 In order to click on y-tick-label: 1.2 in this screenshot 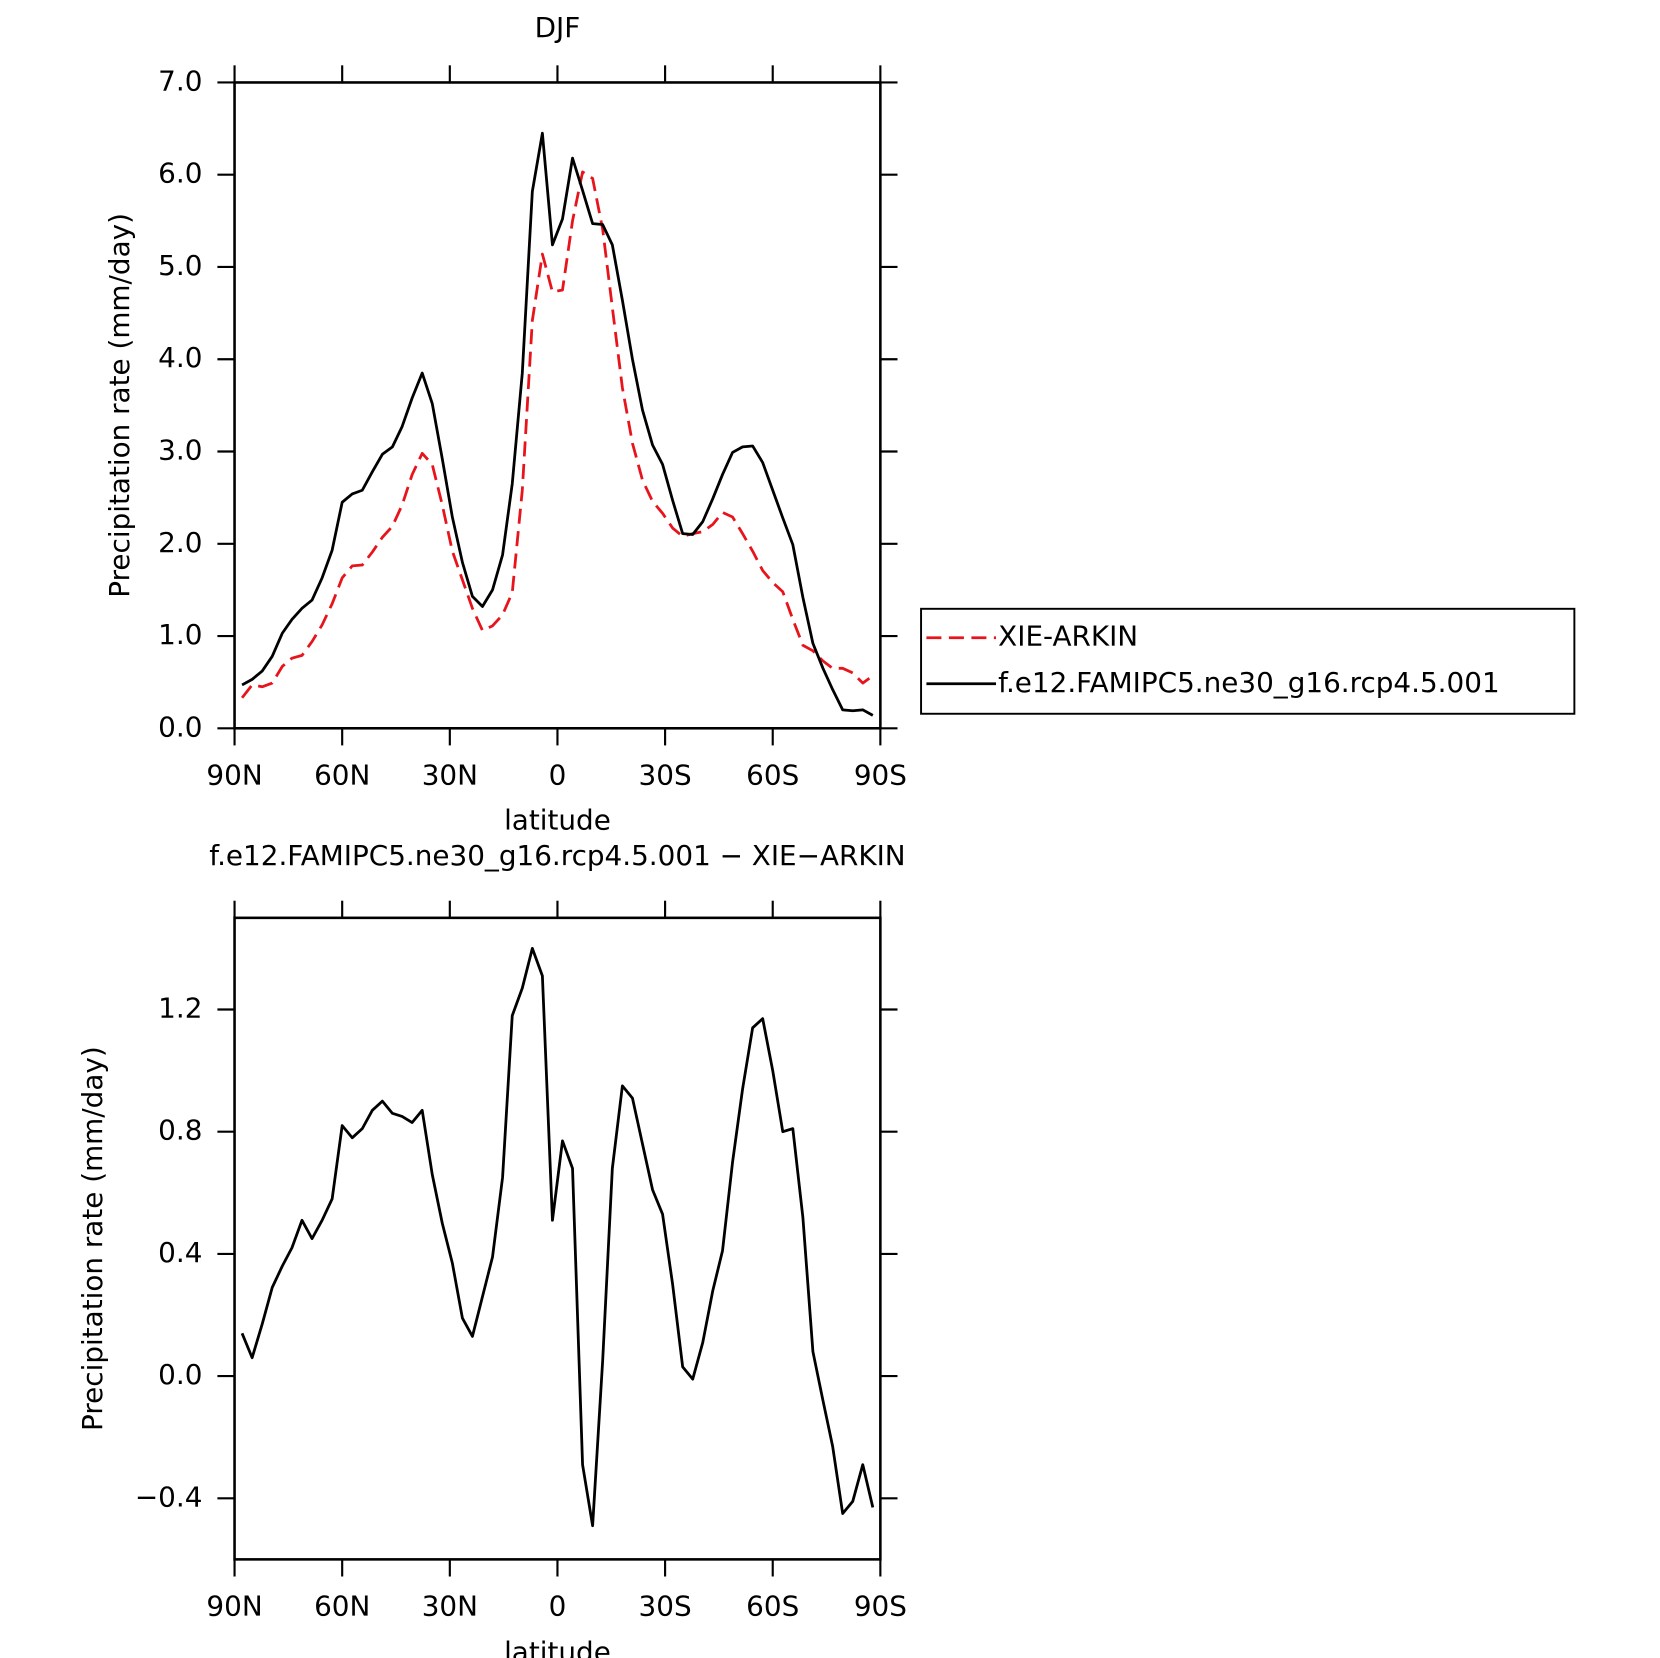, I will do `click(180, 1007)`.